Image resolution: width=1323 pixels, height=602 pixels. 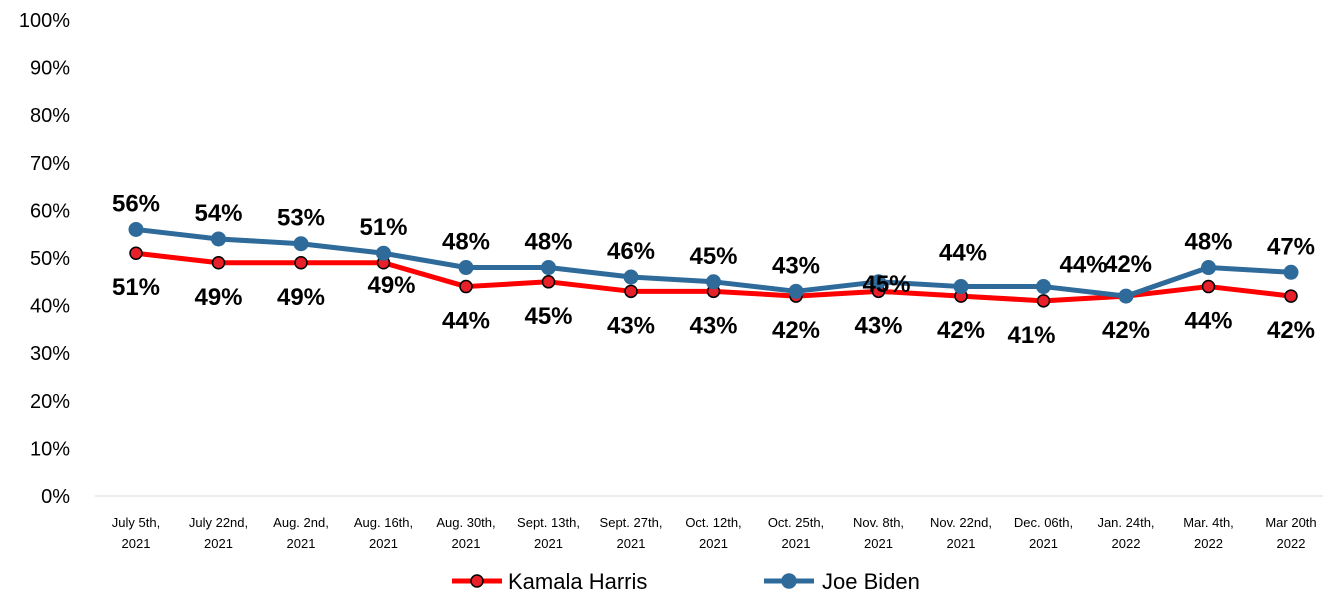 I want to click on legend-label: Kamala Harris, so click(x=577, y=581).